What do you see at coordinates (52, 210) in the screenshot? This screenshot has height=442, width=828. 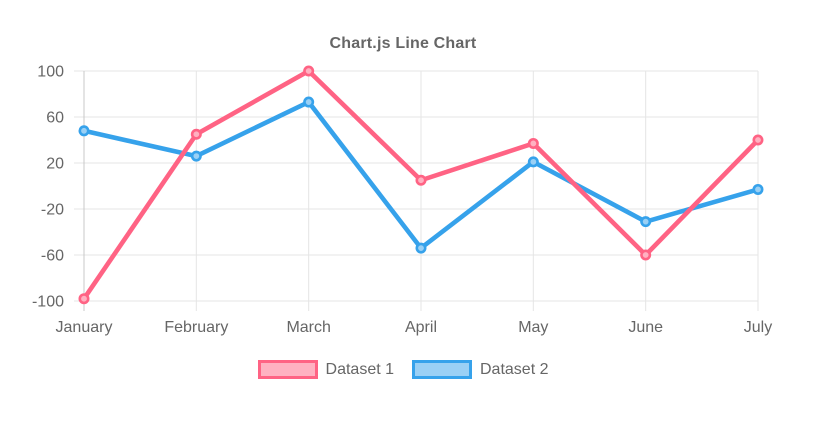 I see `y-tick-label: -20` at bounding box center [52, 210].